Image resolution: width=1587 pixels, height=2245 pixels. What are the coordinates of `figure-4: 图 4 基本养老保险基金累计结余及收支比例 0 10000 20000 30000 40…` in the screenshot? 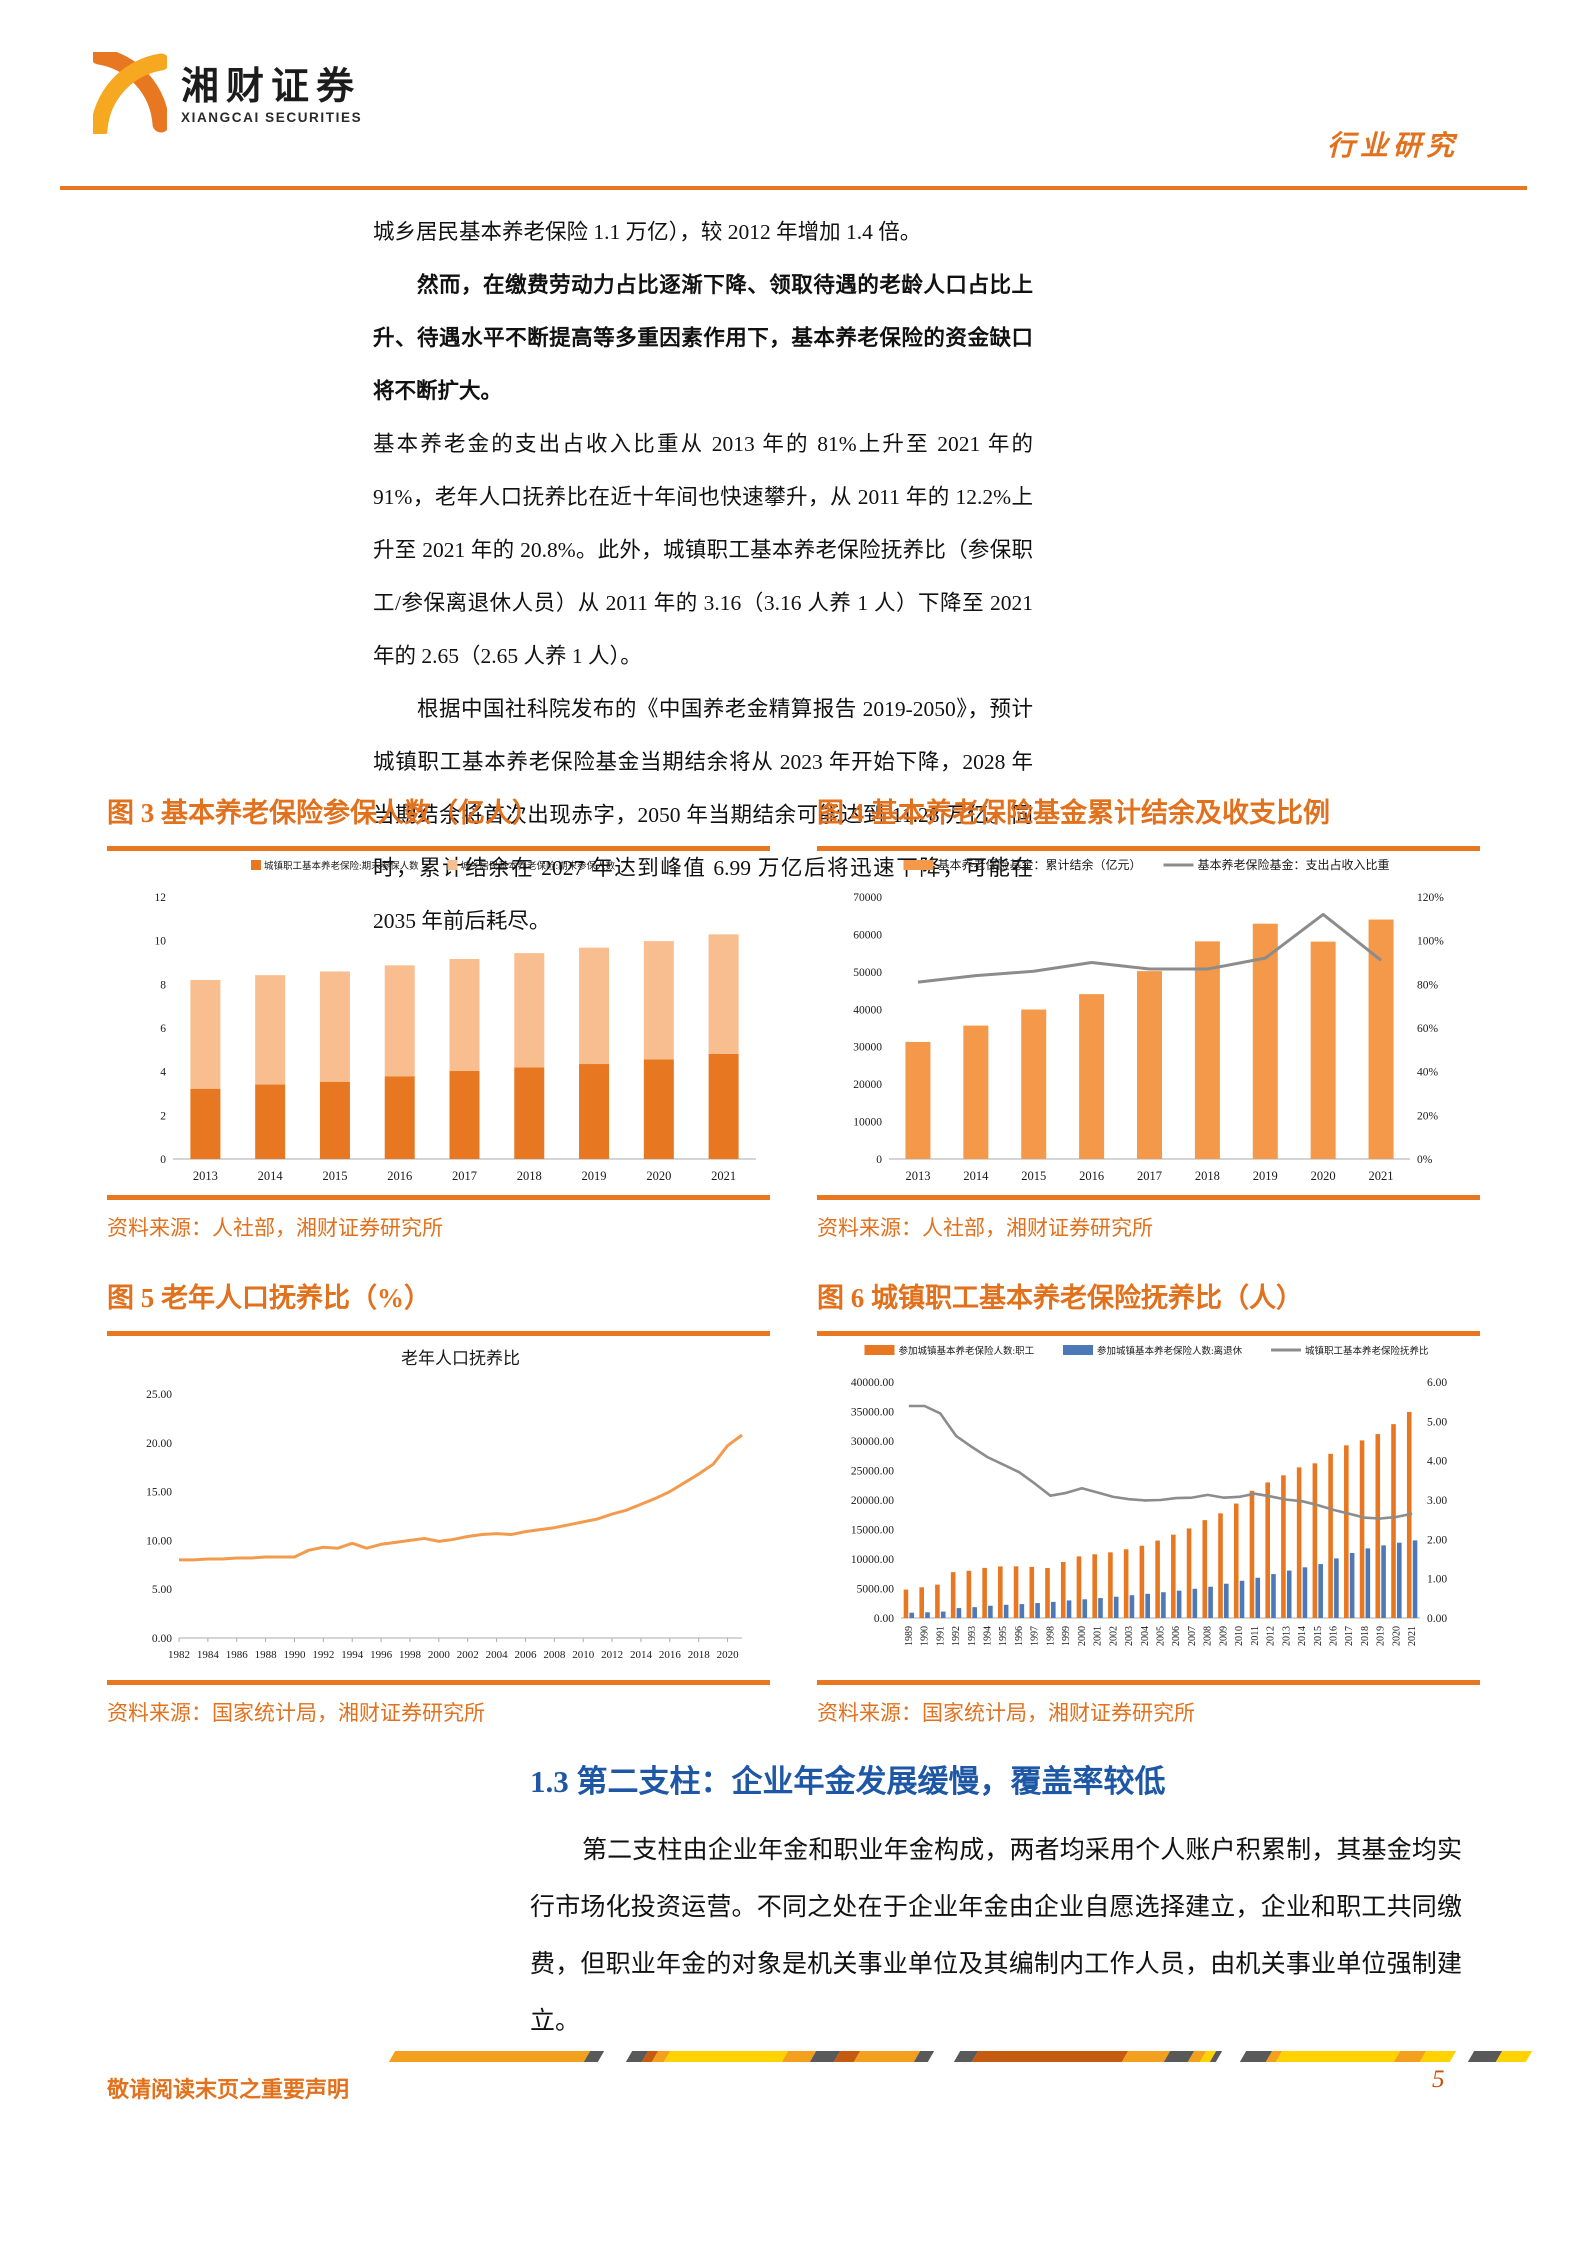 It's located at (1148, 1017).